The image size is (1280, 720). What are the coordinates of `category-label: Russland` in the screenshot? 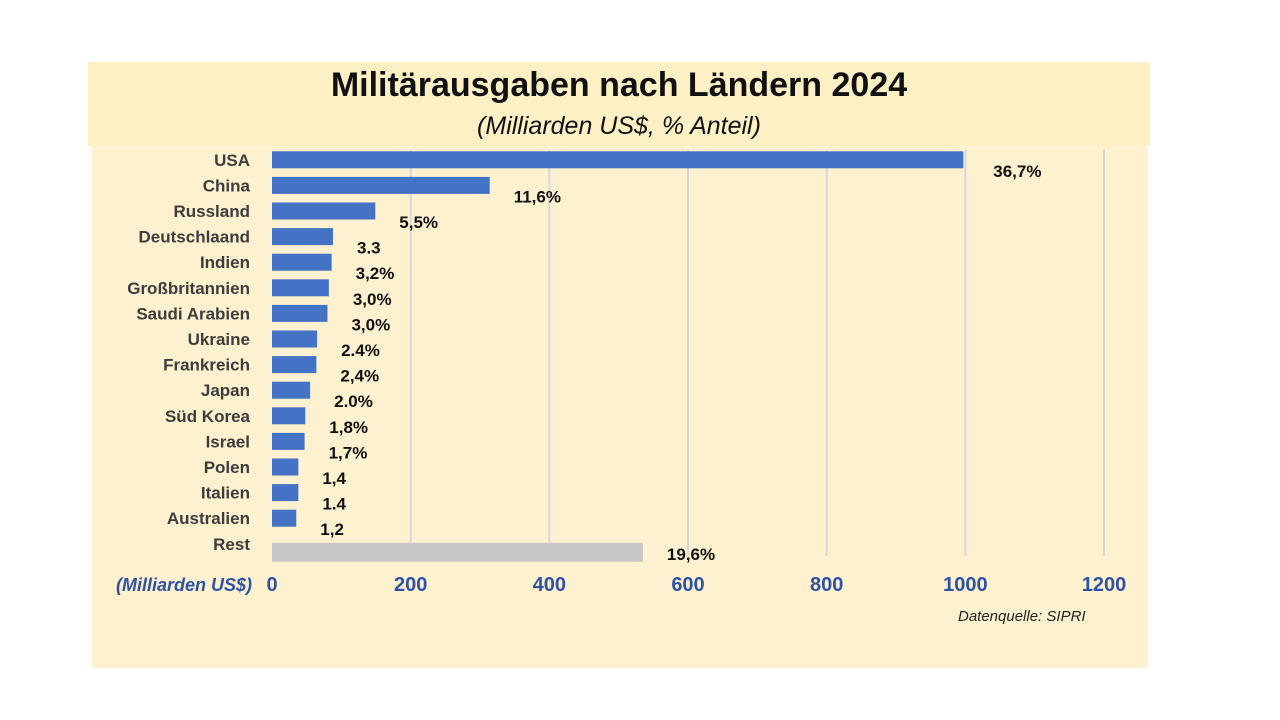 It's located at (211, 211).